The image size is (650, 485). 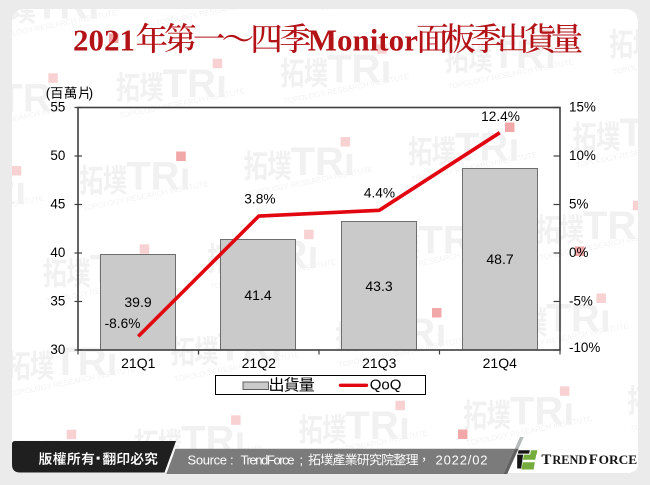 I want to click on svg-text: 43.3, so click(x=378, y=286).